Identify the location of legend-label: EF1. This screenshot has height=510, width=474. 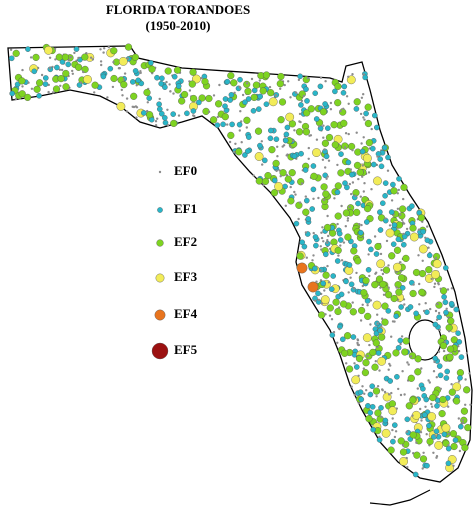
(185, 208).